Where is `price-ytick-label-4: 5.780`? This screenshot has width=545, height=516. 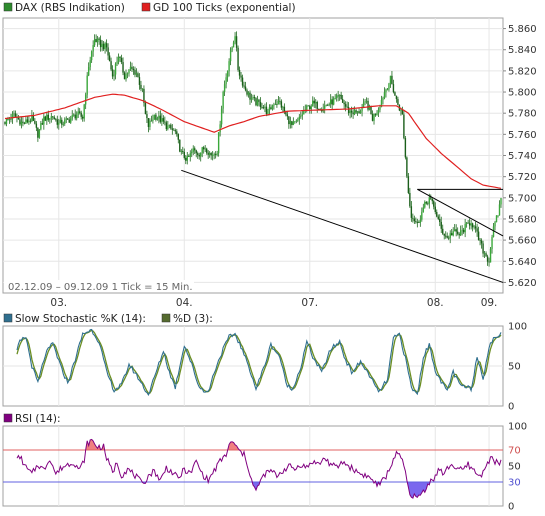 price-ytick-label-4: 5.780 is located at coordinates (522, 114).